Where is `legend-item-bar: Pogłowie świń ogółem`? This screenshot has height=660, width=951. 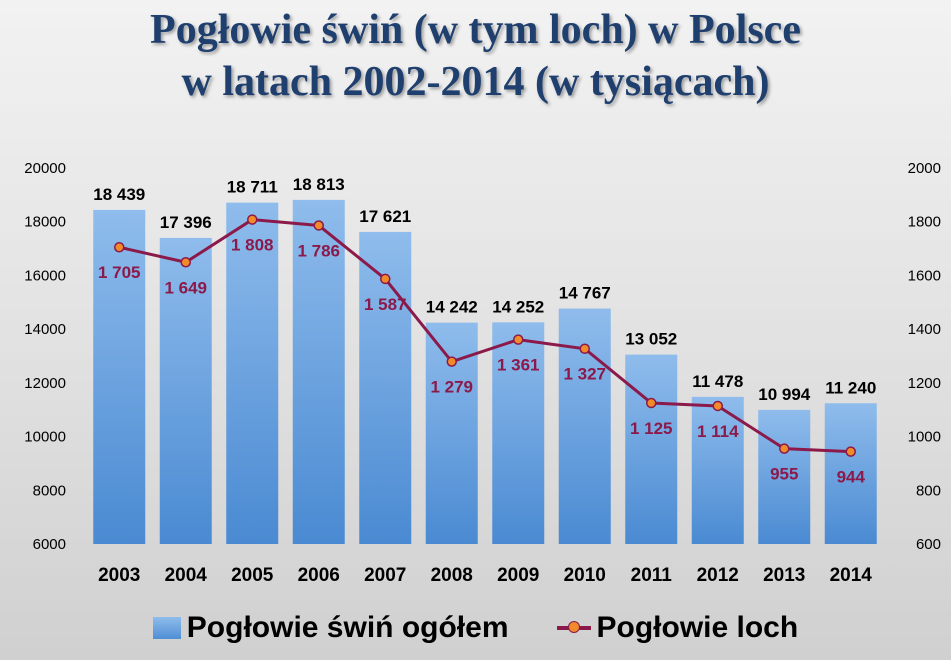
legend-item-bar: Pogłowie świń ogółem is located at coordinates (330, 628).